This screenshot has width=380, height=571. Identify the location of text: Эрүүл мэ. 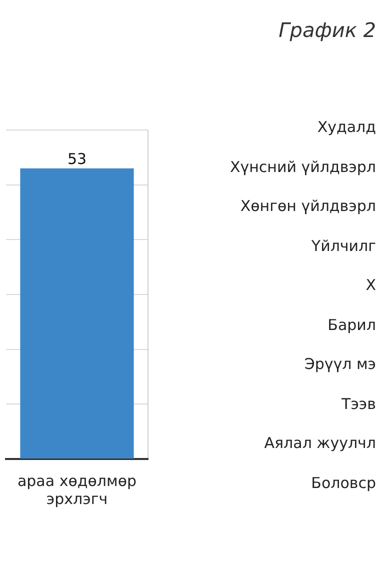
(340, 364).